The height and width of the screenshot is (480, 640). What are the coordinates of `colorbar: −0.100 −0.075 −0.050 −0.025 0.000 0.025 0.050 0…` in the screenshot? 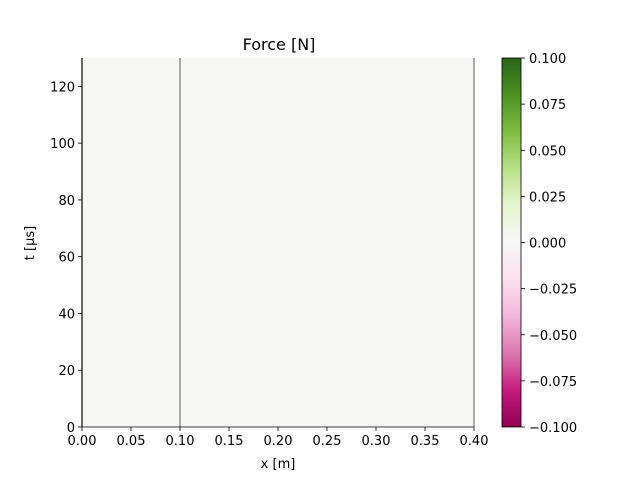 It's located at (539, 244).